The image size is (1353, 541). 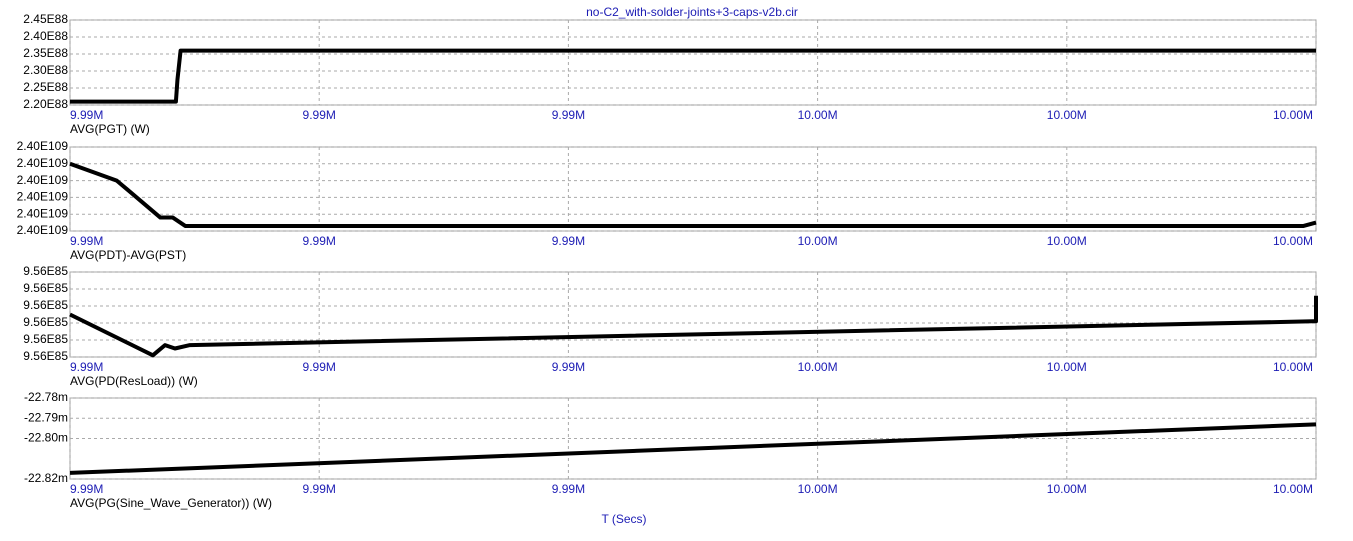 What do you see at coordinates (623, 519) in the screenshot?
I see `x-axis-label: T (Secs)` at bounding box center [623, 519].